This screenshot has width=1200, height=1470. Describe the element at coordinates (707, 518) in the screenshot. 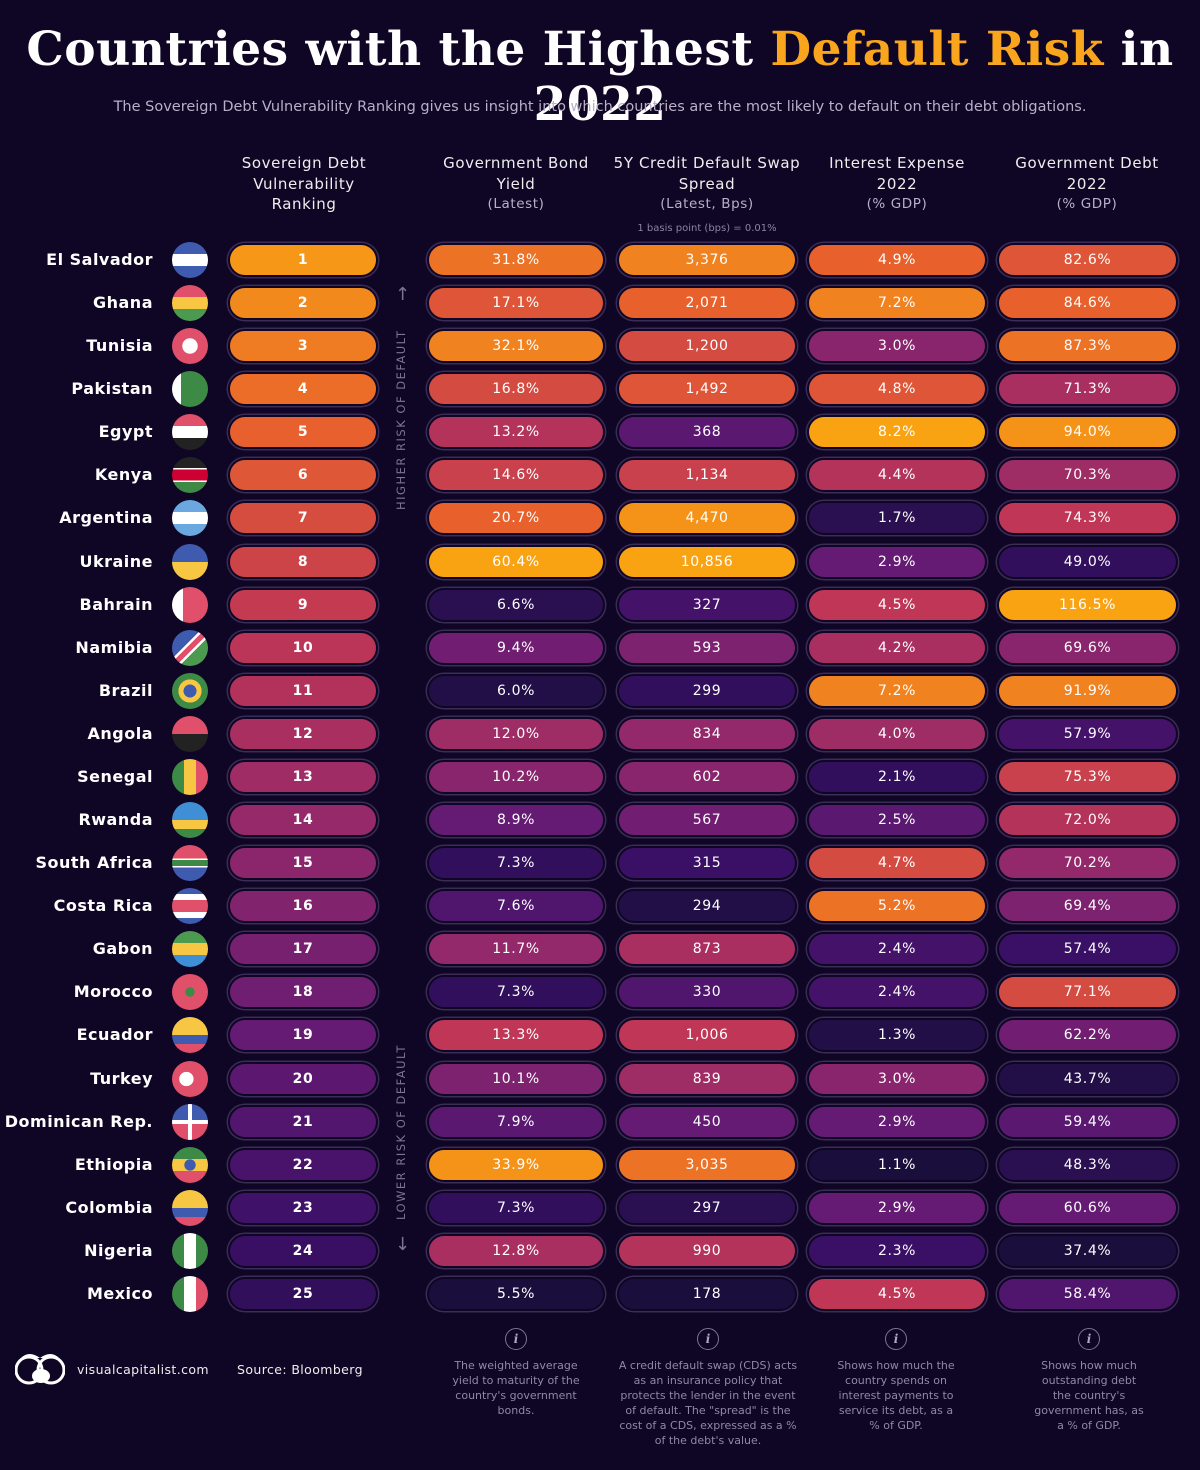

I see `cds-cell: 4,470` at that location.